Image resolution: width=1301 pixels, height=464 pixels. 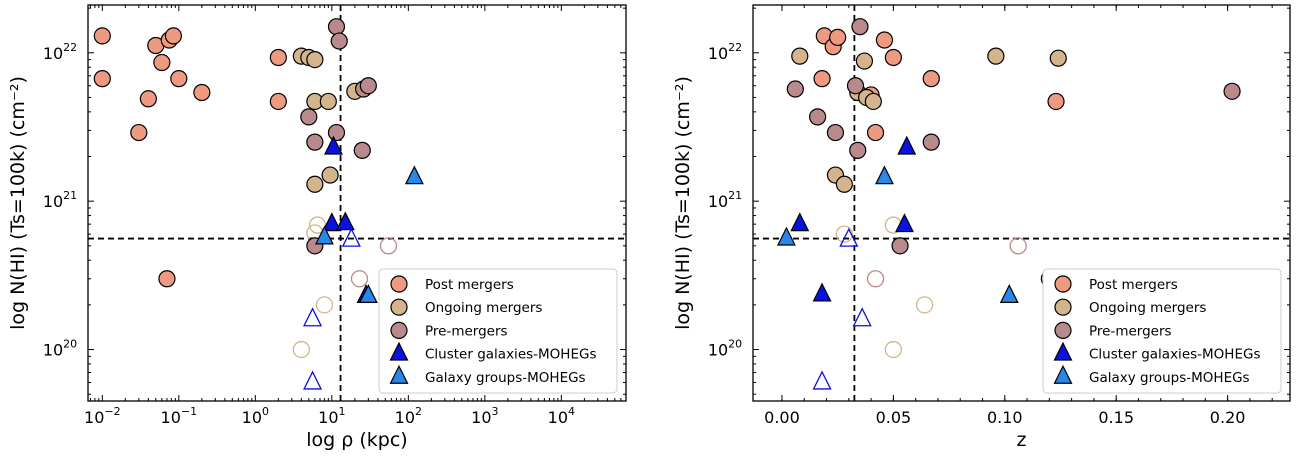 What do you see at coordinates (60, 200) in the screenshot?
I see `y-tick-label: 1021` at bounding box center [60, 200].